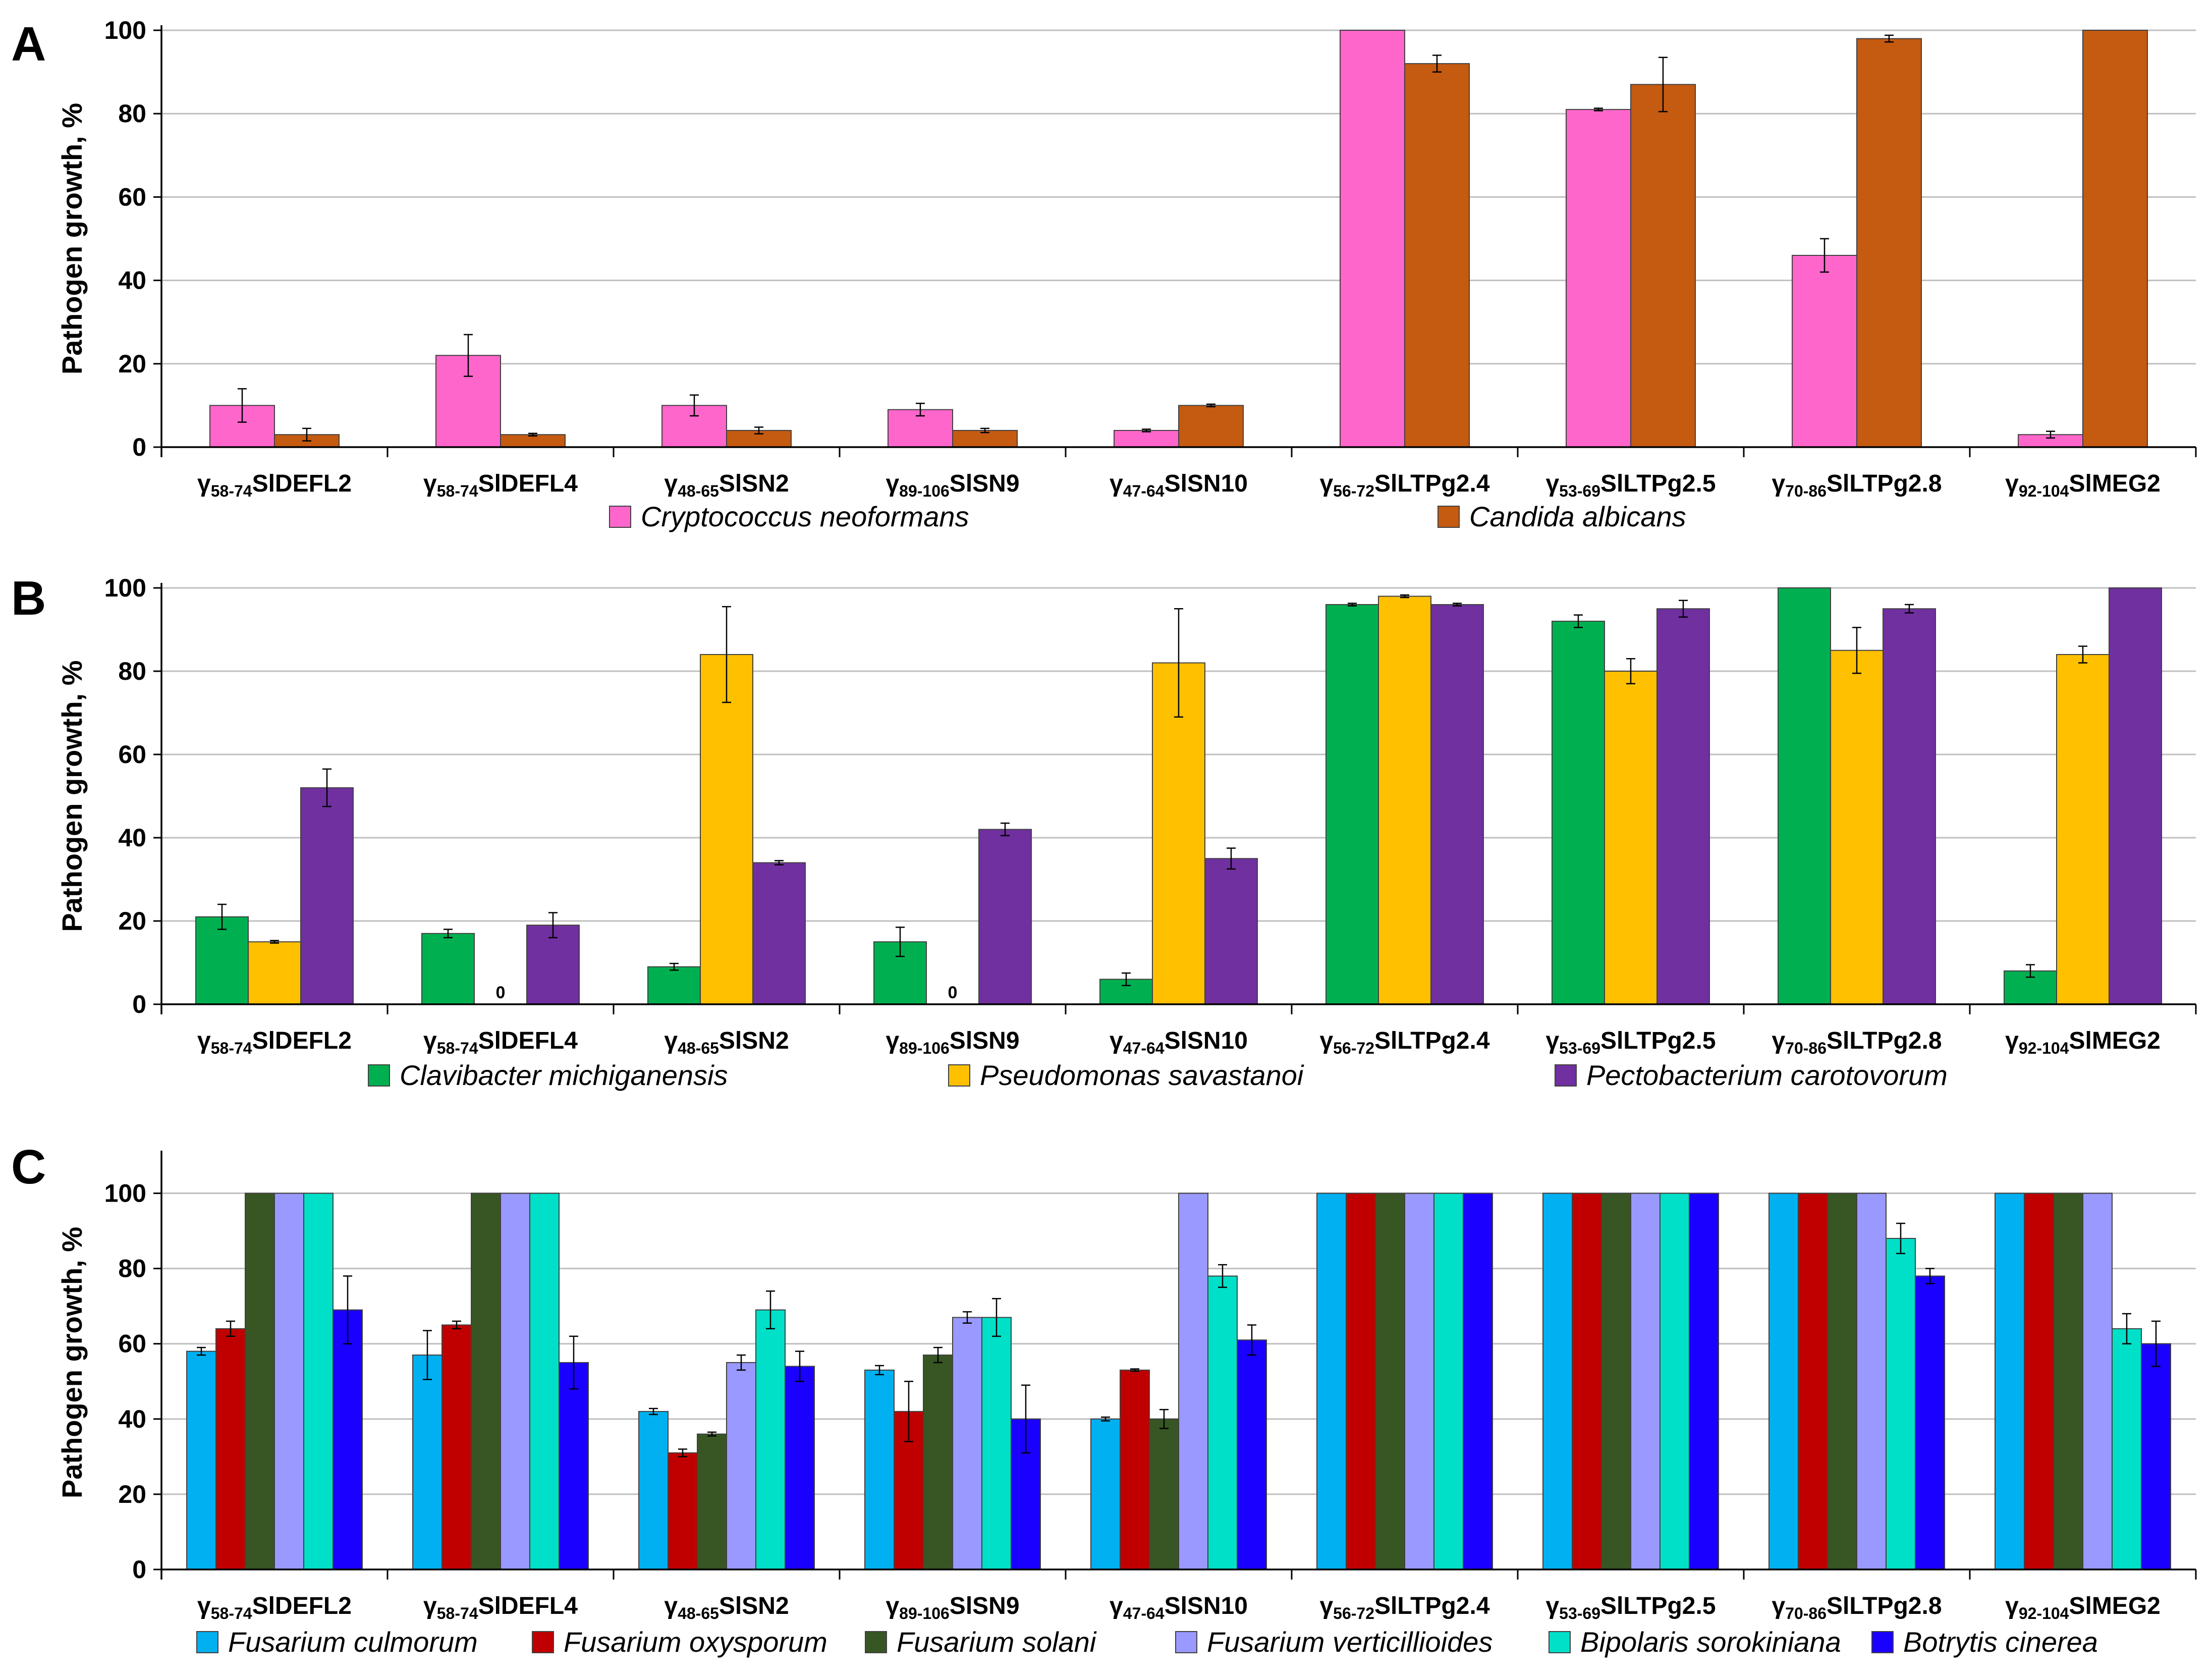  Describe the element at coordinates (1404, 485) in the screenshot. I see `category-label: γ56-72SlLTPg2.4` at that location.